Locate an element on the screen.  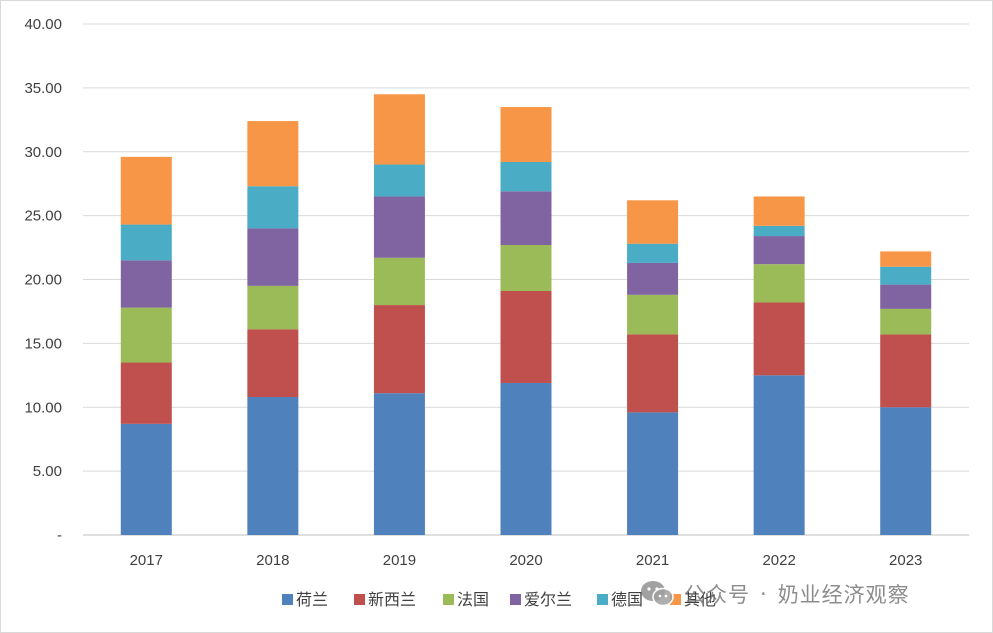
x-tick-label: 2023 is located at coordinates (905, 560).